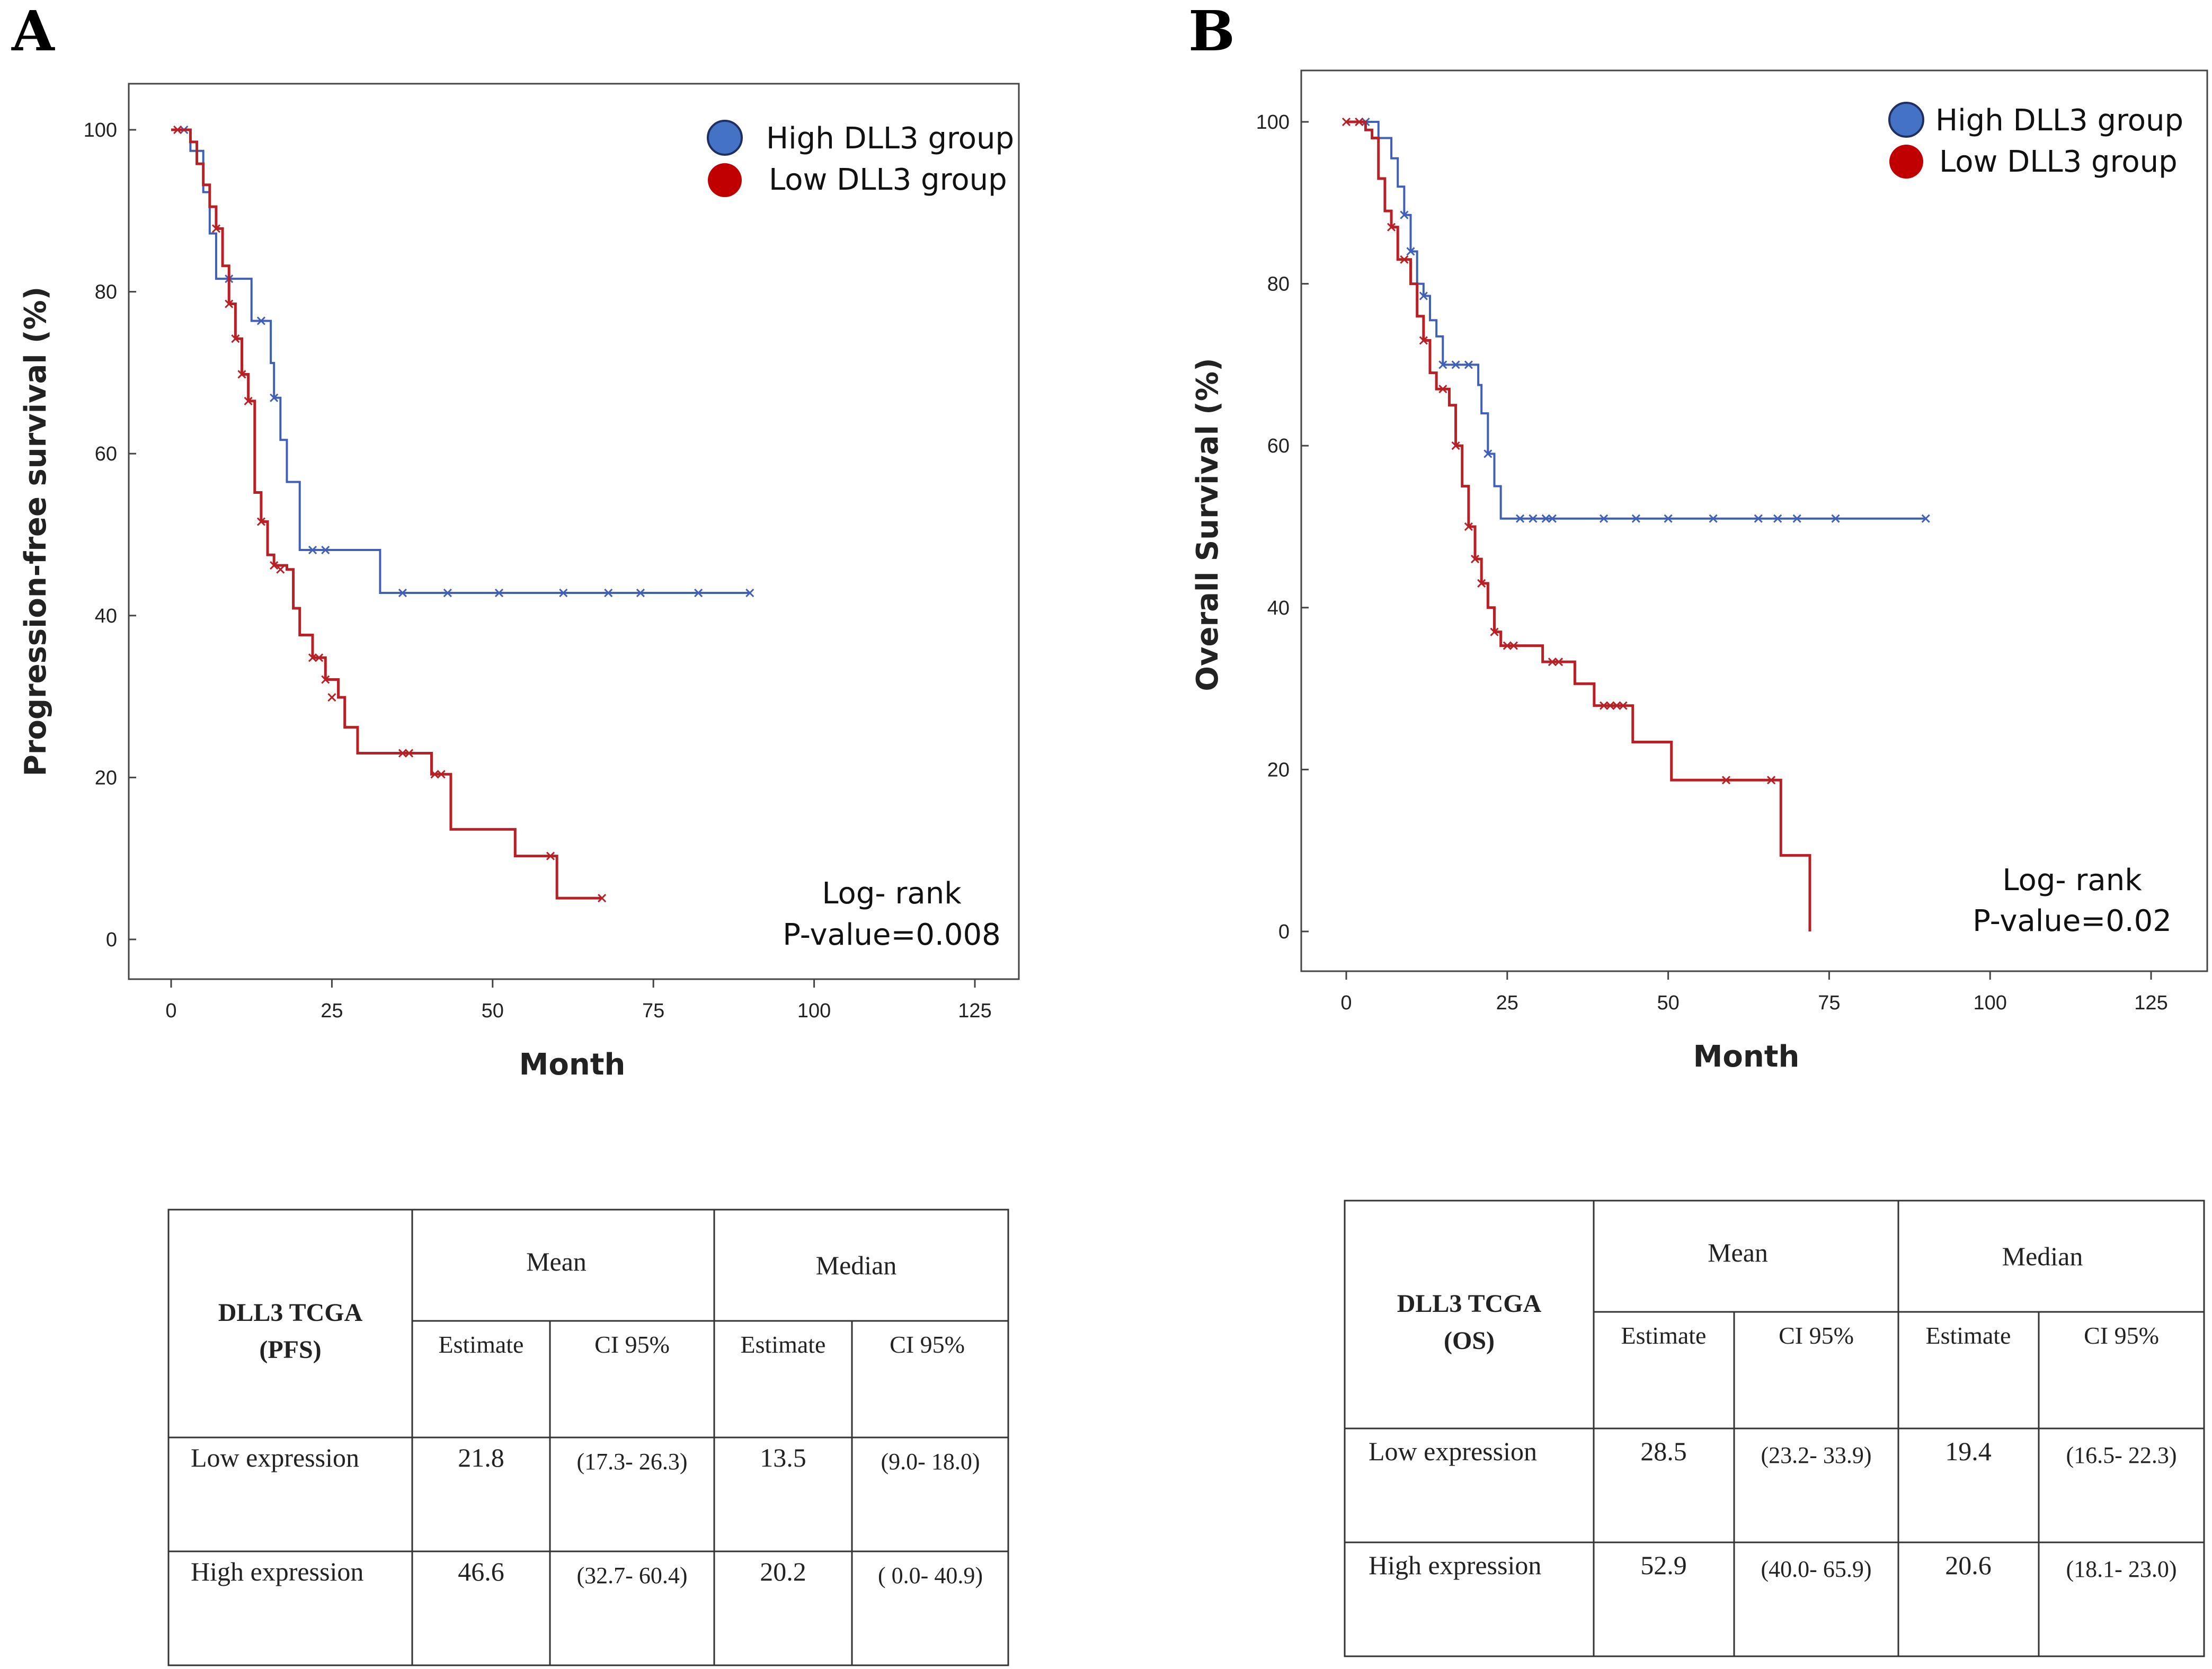 The image size is (2212, 1669). What do you see at coordinates (1208, 525) in the screenshot?
I see `y-axis-title-b: Overall Survival (%)` at bounding box center [1208, 525].